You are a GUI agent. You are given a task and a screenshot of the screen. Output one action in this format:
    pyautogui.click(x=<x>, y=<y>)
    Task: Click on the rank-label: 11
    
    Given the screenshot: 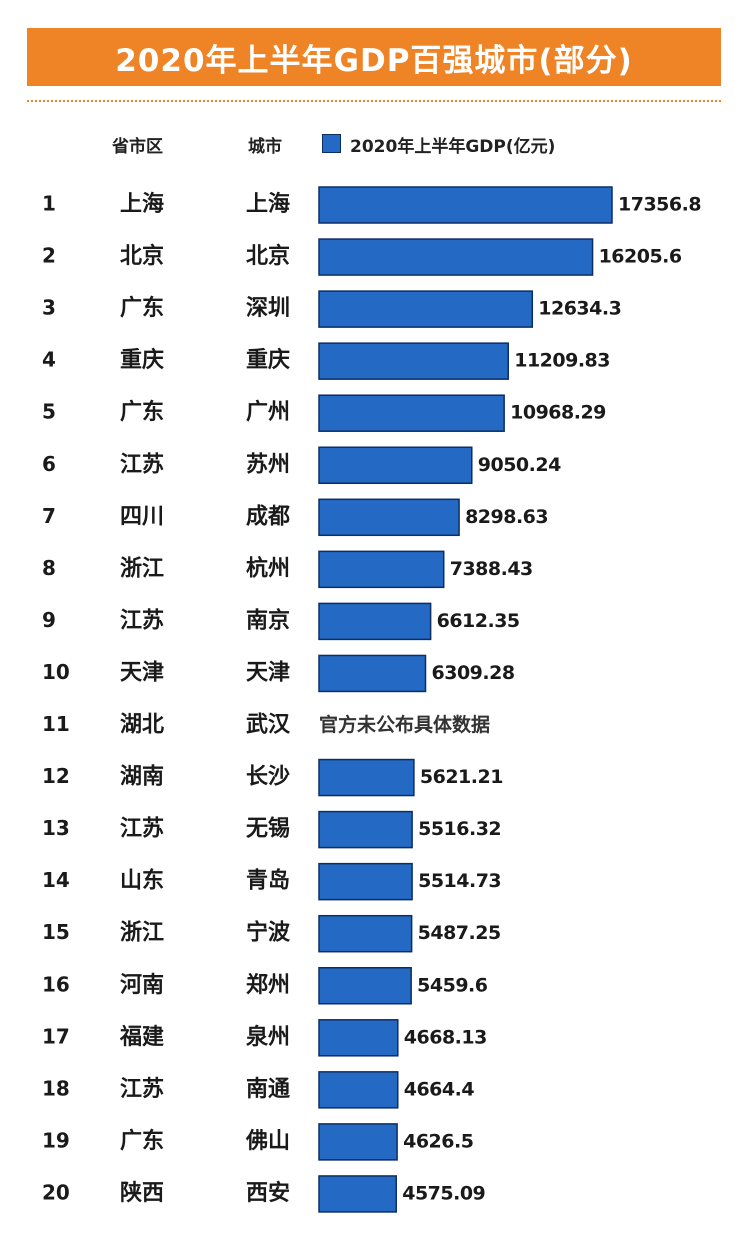 What is the action you would take?
    pyautogui.click(x=56, y=724)
    